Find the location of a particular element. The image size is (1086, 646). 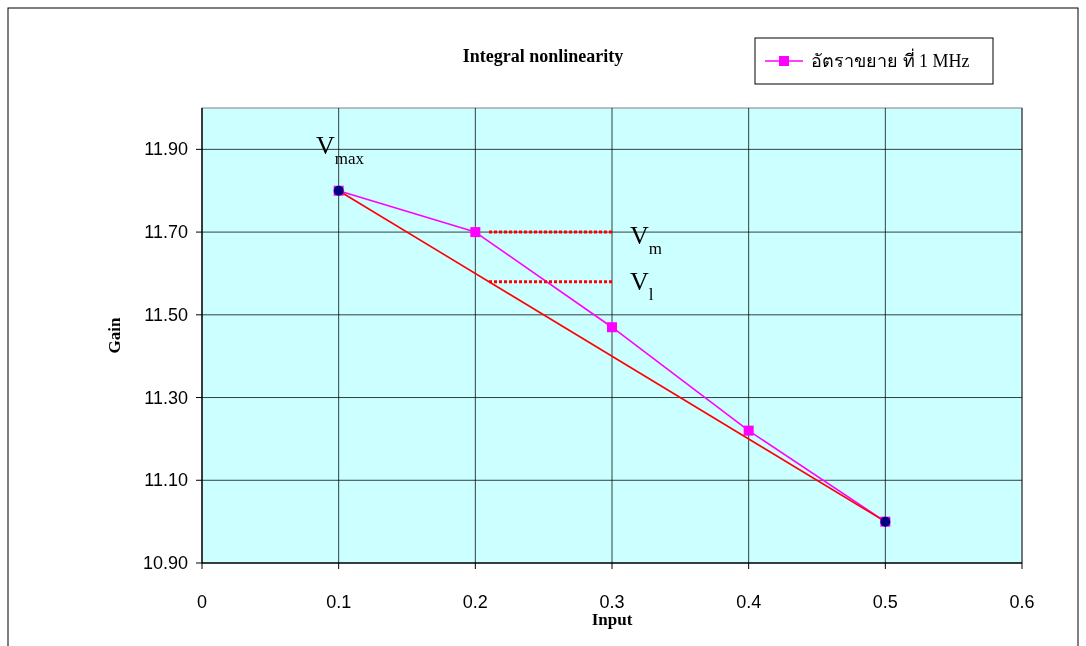

annotation: V$_{m}$ is located at coordinates (646, 239).